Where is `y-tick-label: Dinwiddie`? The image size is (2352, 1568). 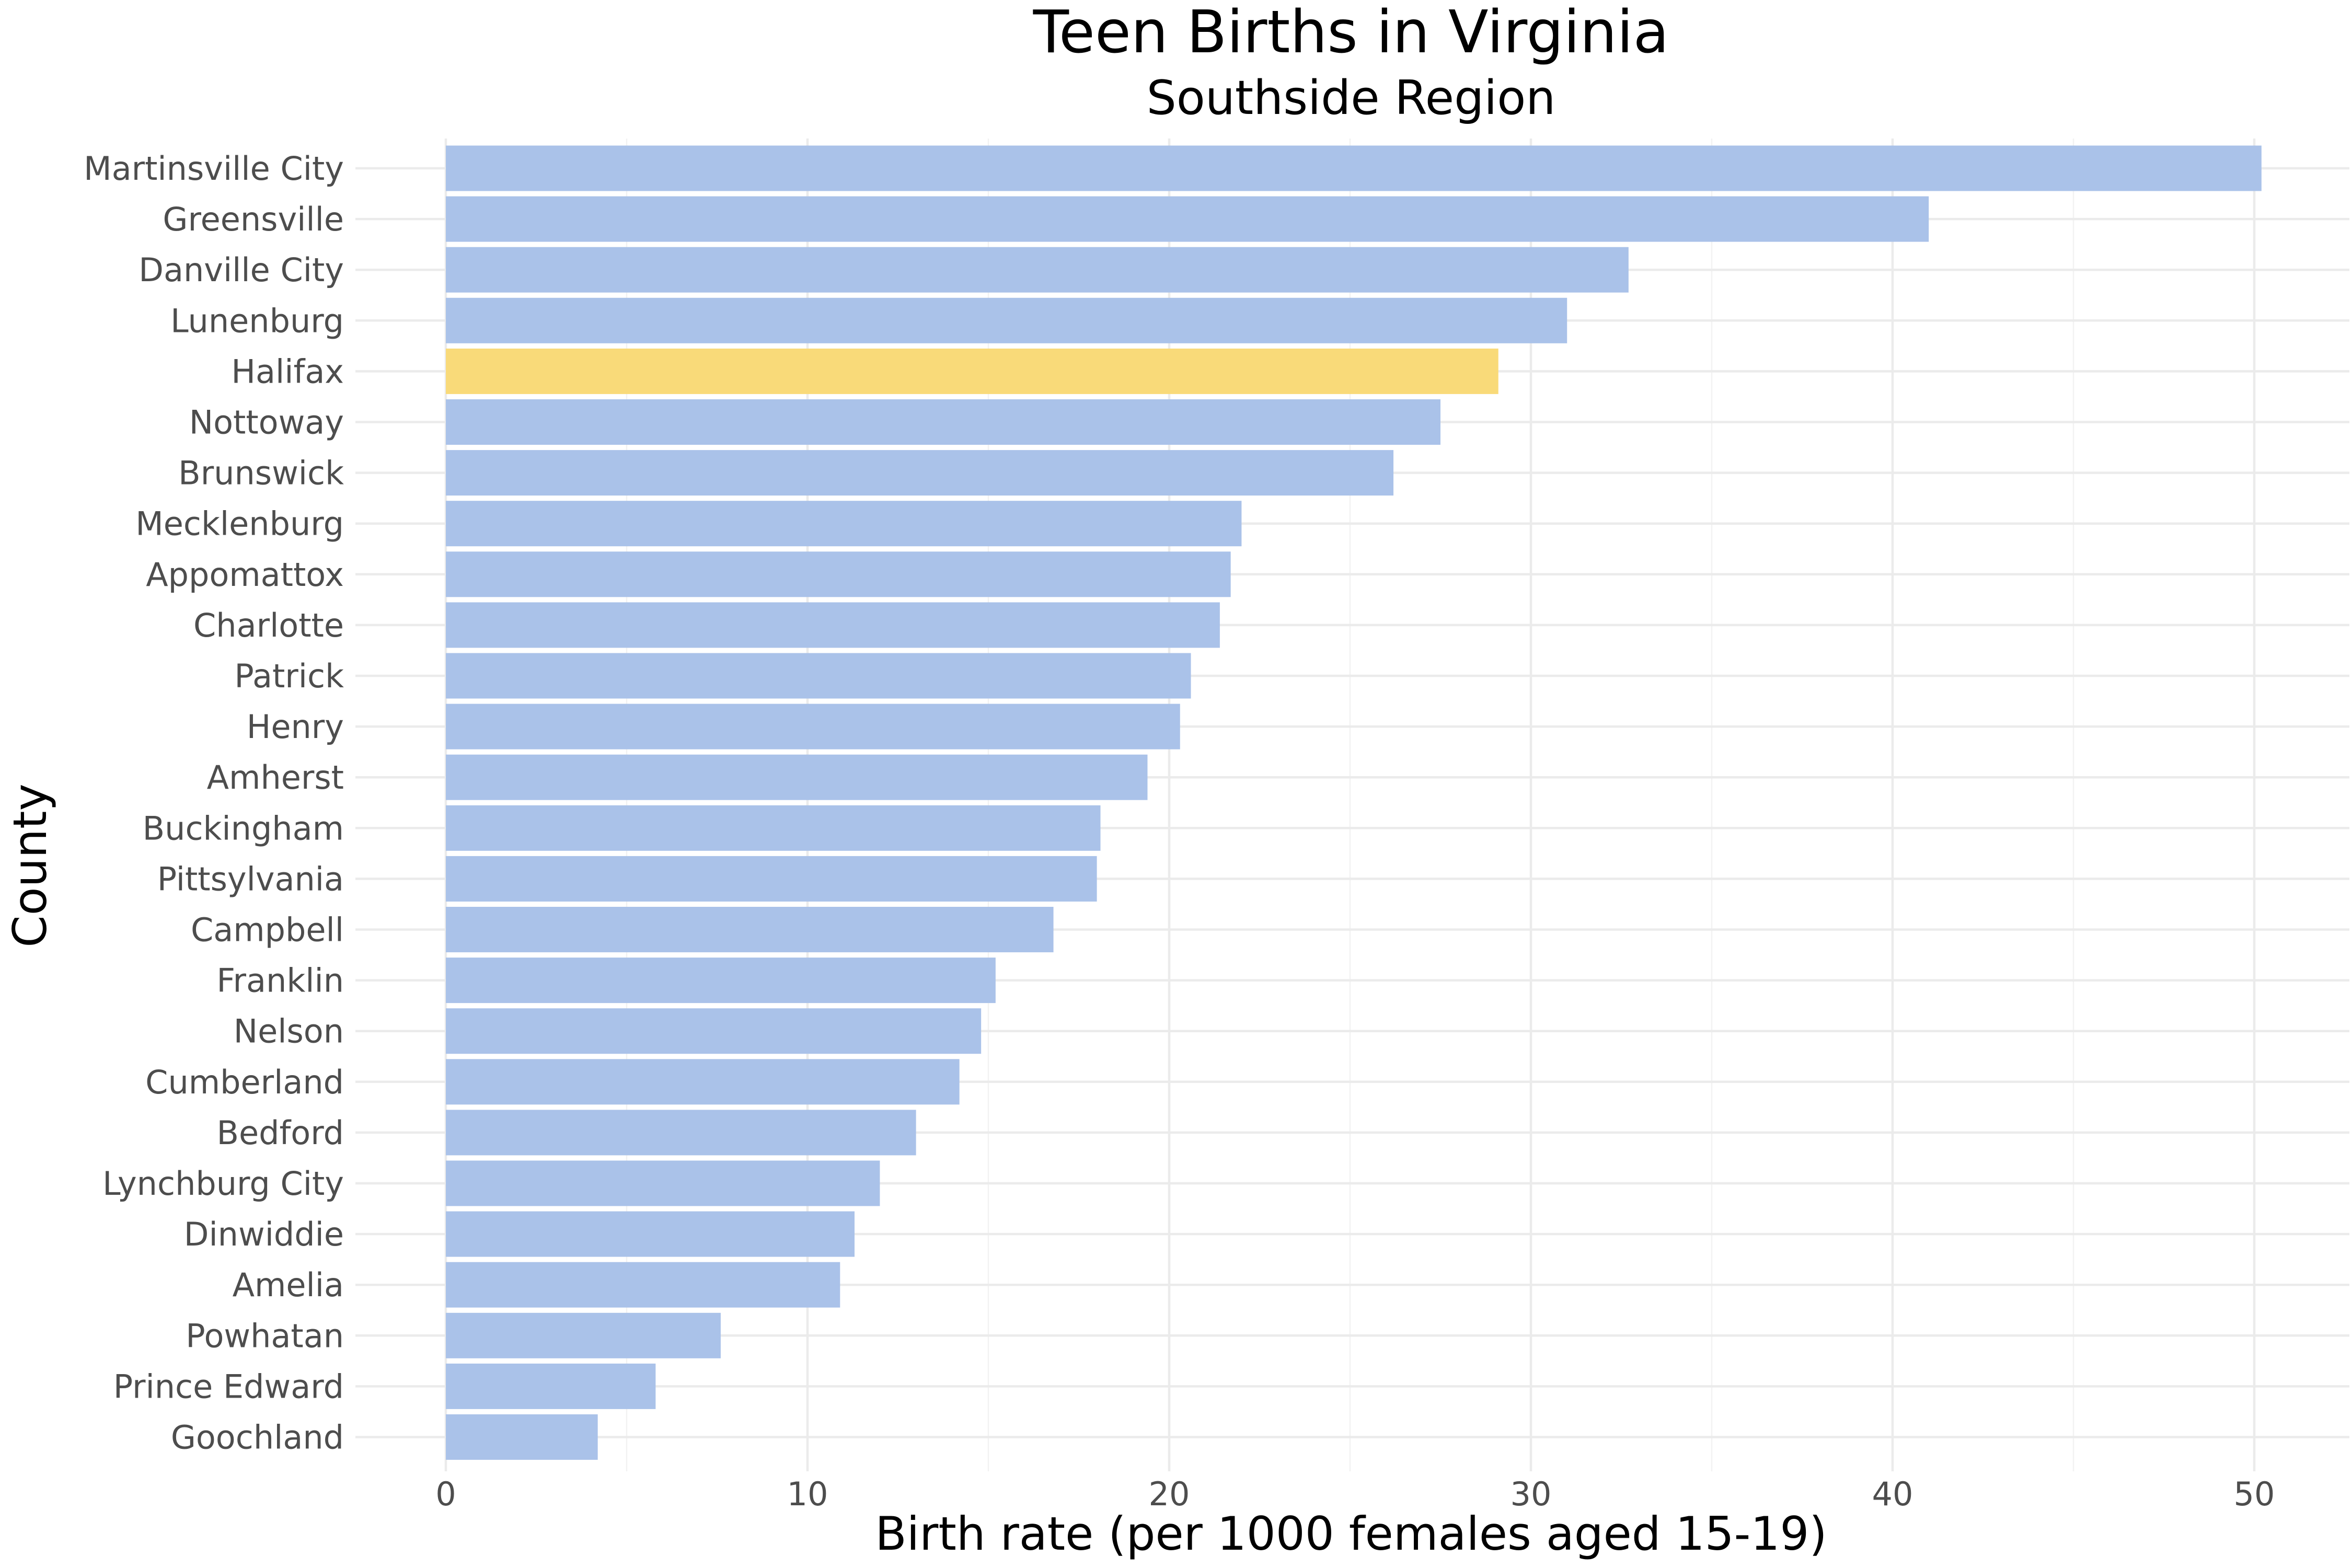
y-tick-label: Dinwiddie is located at coordinates (264, 1234).